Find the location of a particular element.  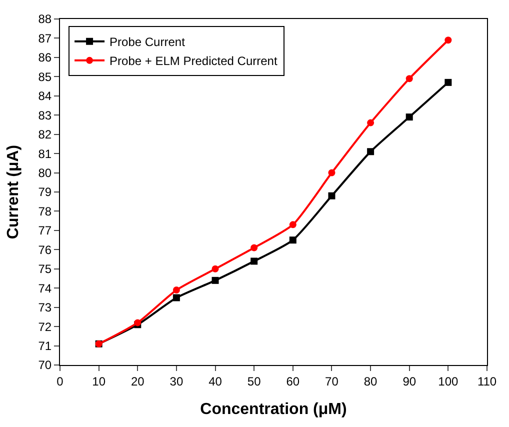

x-tick-label: 10 is located at coordinates (99, 381).